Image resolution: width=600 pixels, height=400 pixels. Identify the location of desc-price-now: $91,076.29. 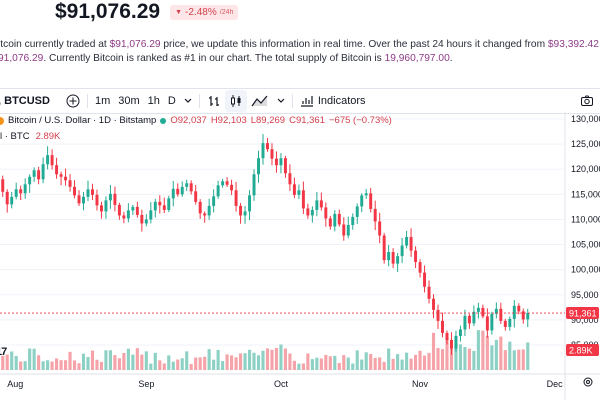
(135, 44).